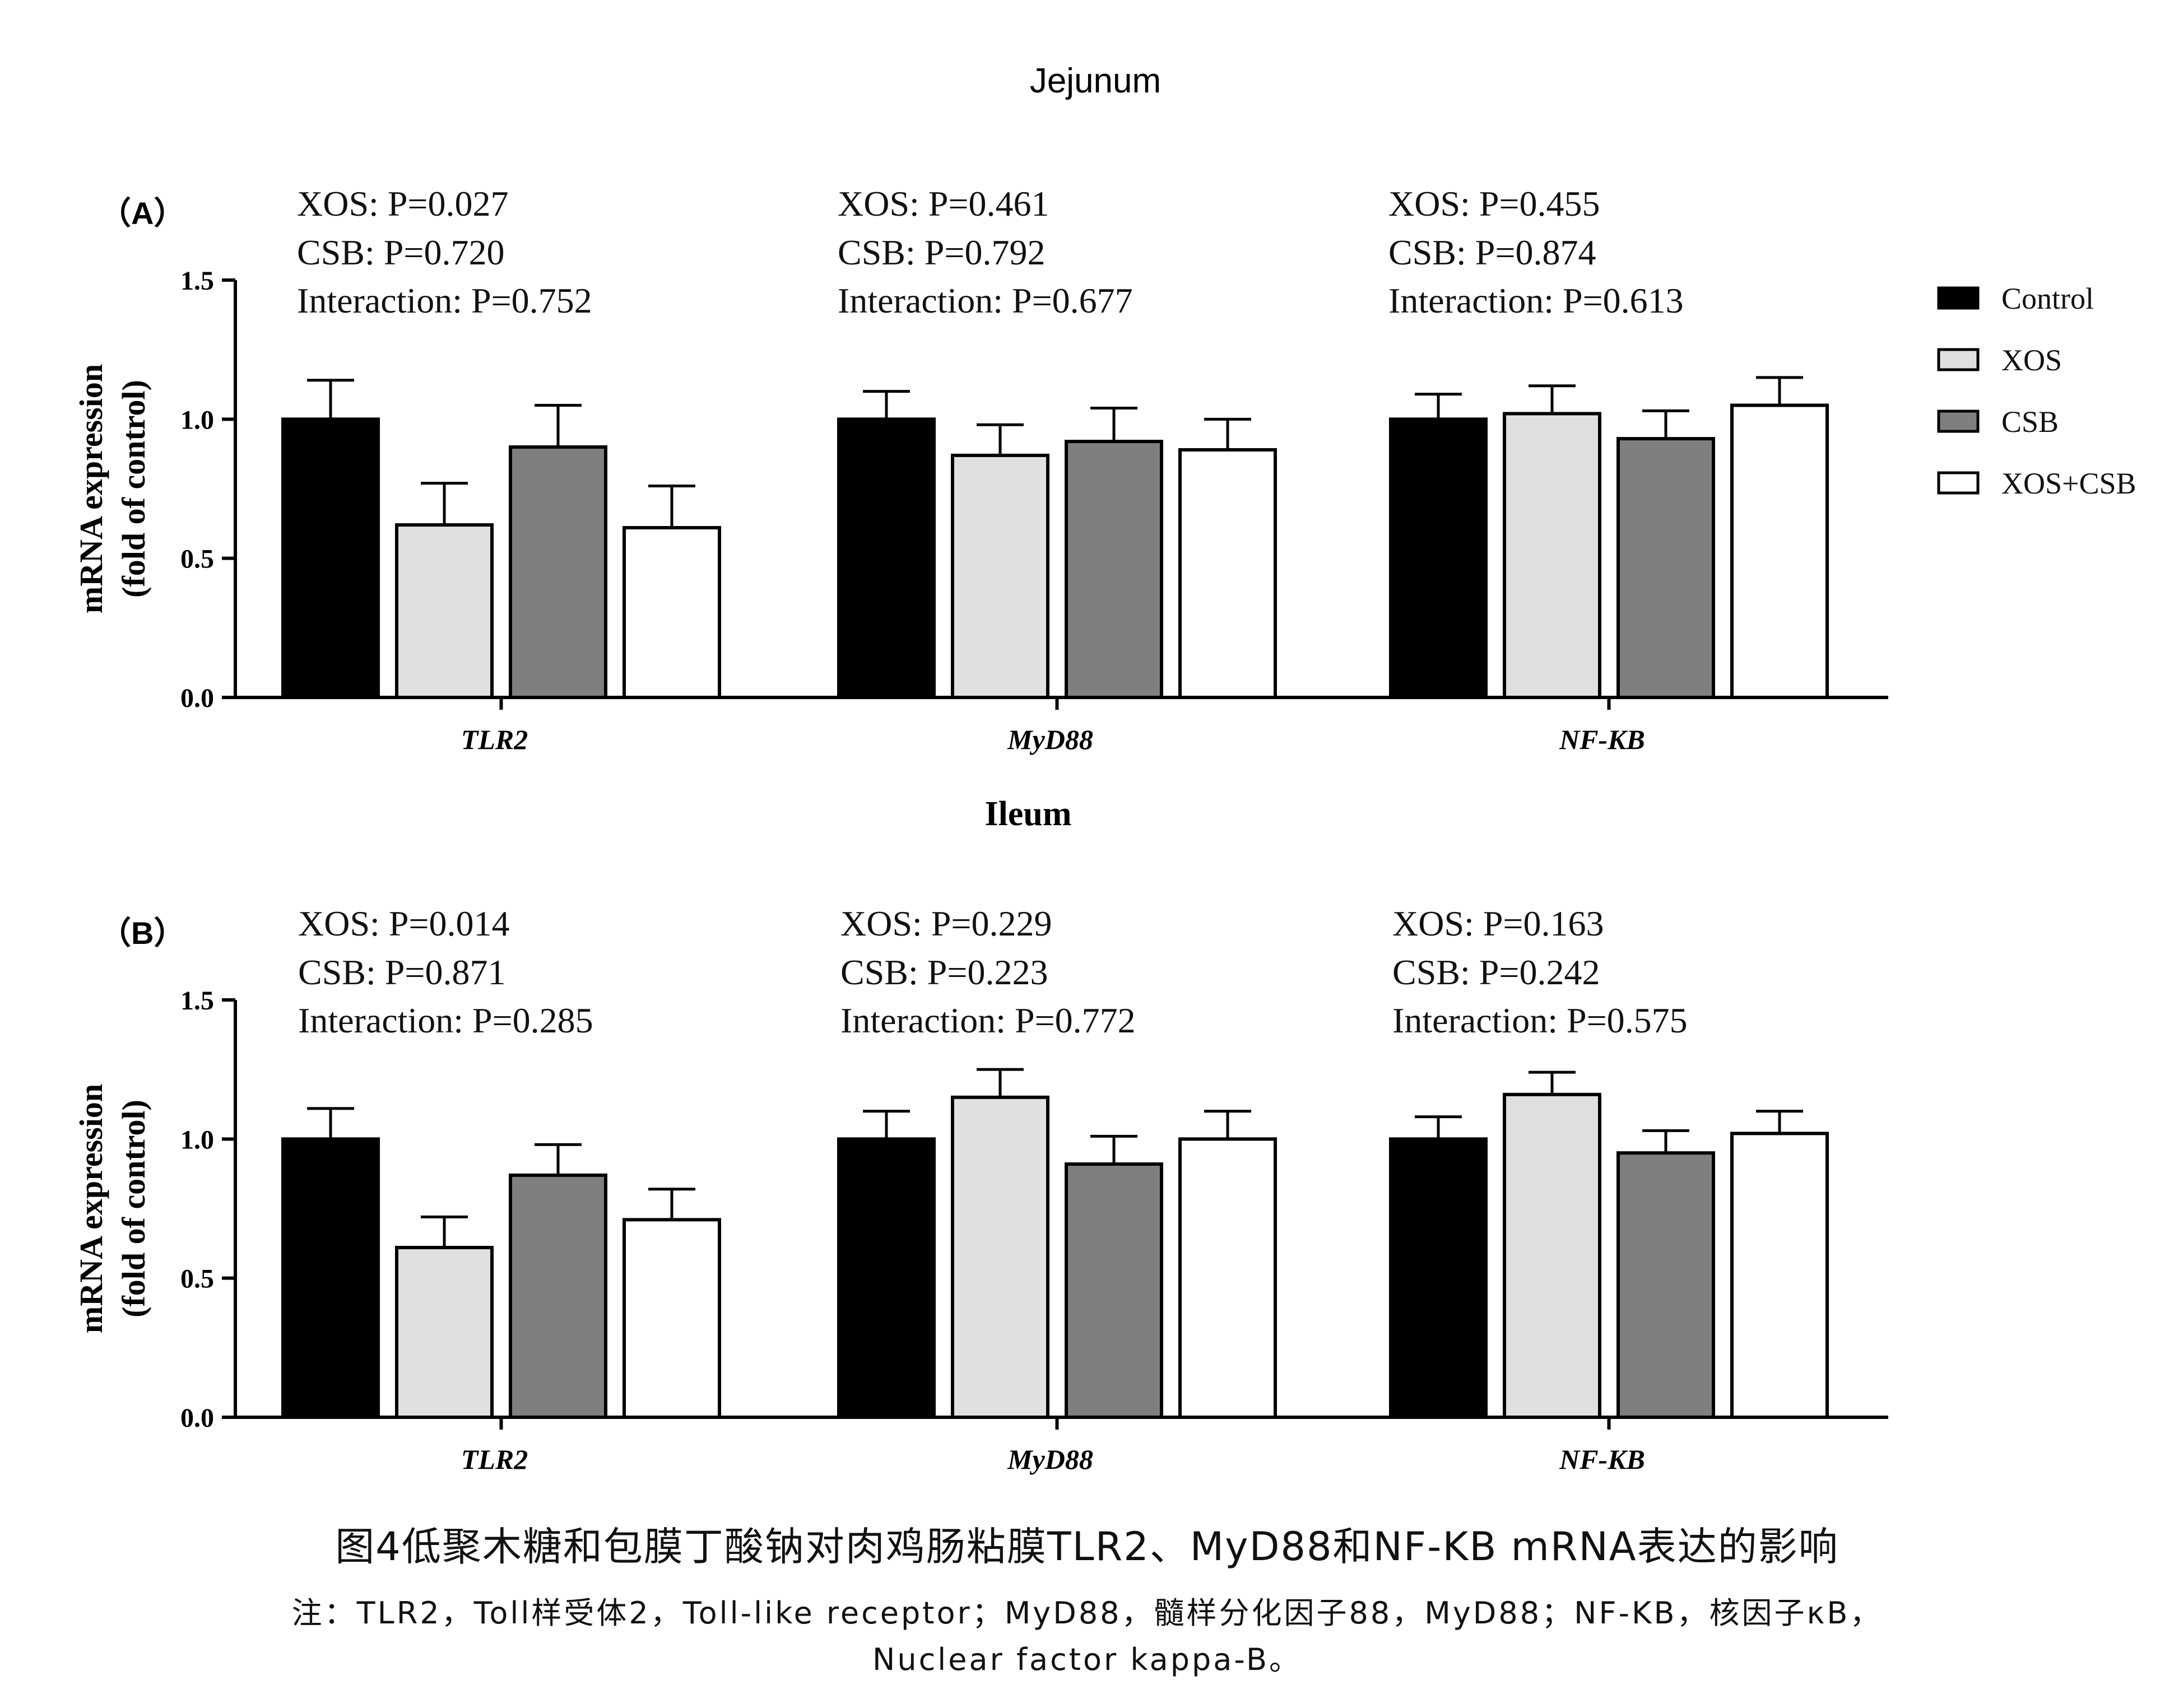 The image size is (2174, 1708). What do you see at coordinates (988, 1020) in the screenshot?
I see `stat-line-myd88-3: Interaction: P=0.772` at bounding box center [988, 1020].